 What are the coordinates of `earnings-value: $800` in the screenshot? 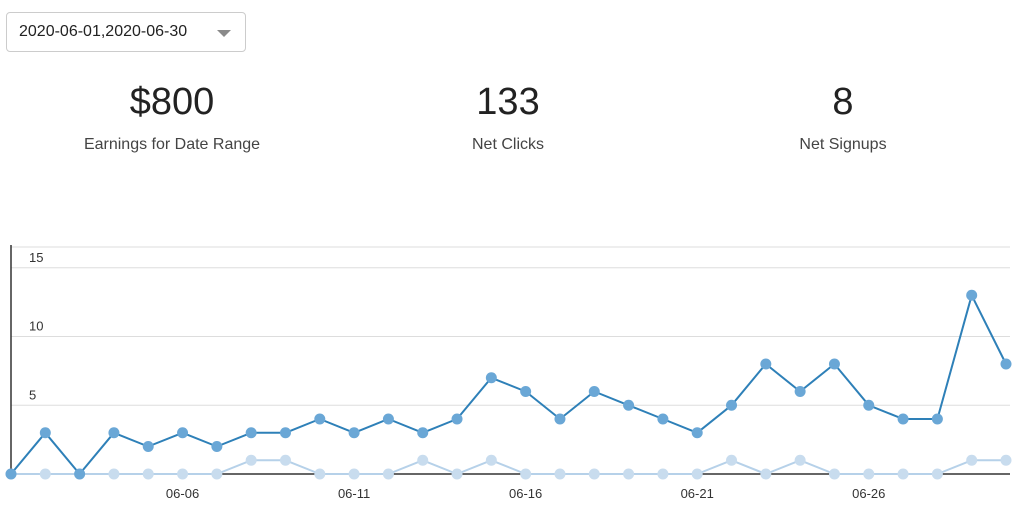 It's located at (172, 102).